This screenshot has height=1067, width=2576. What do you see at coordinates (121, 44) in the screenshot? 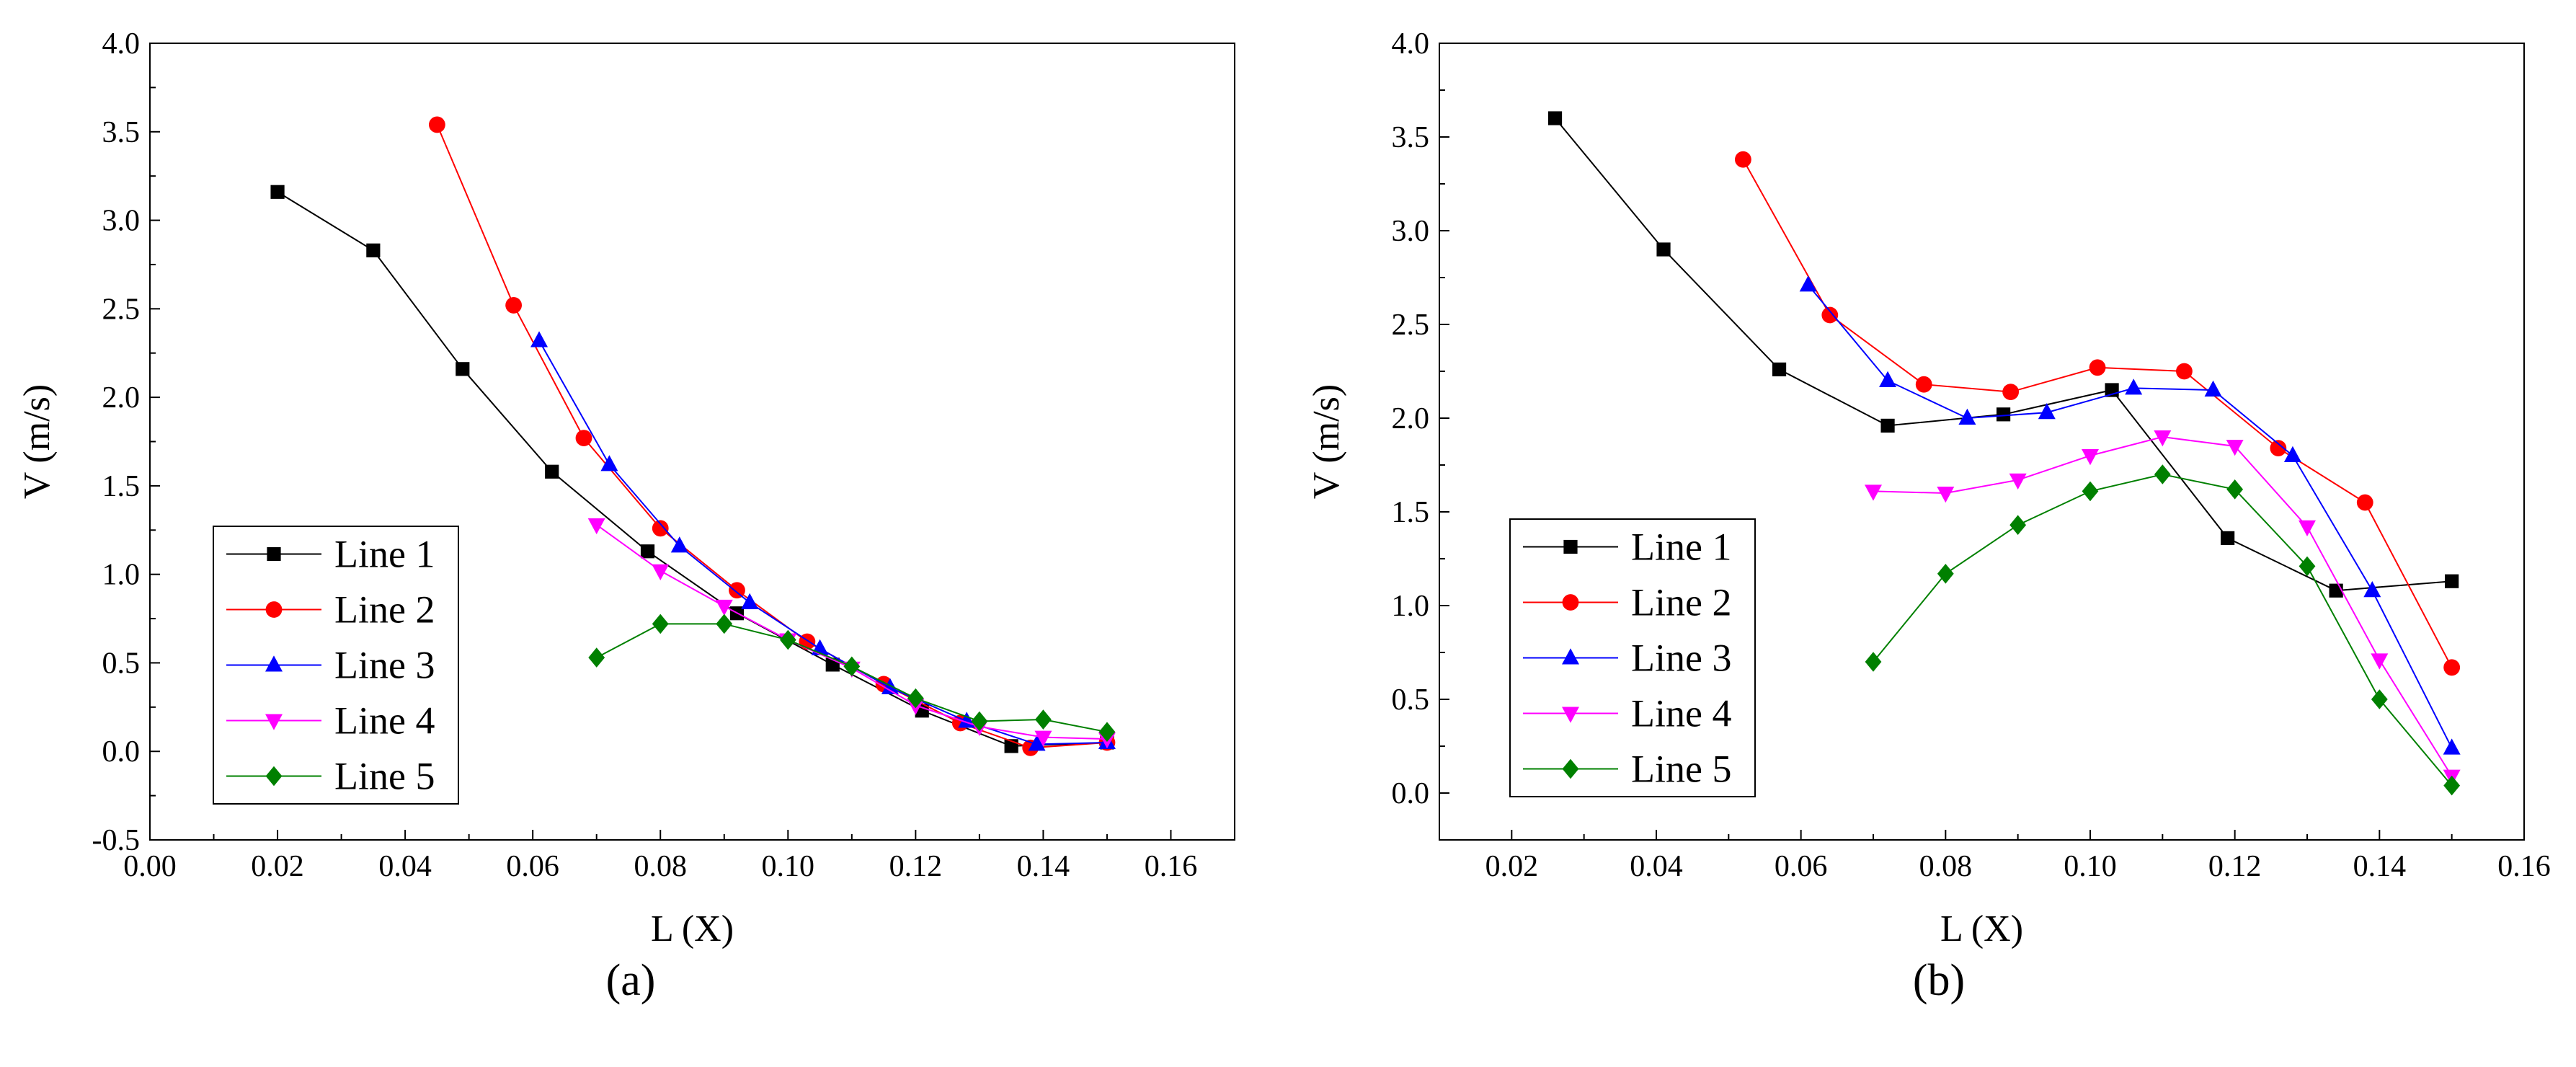
I see `y-tick-label-a-9: 4.0` at bounding box center [121, 44].